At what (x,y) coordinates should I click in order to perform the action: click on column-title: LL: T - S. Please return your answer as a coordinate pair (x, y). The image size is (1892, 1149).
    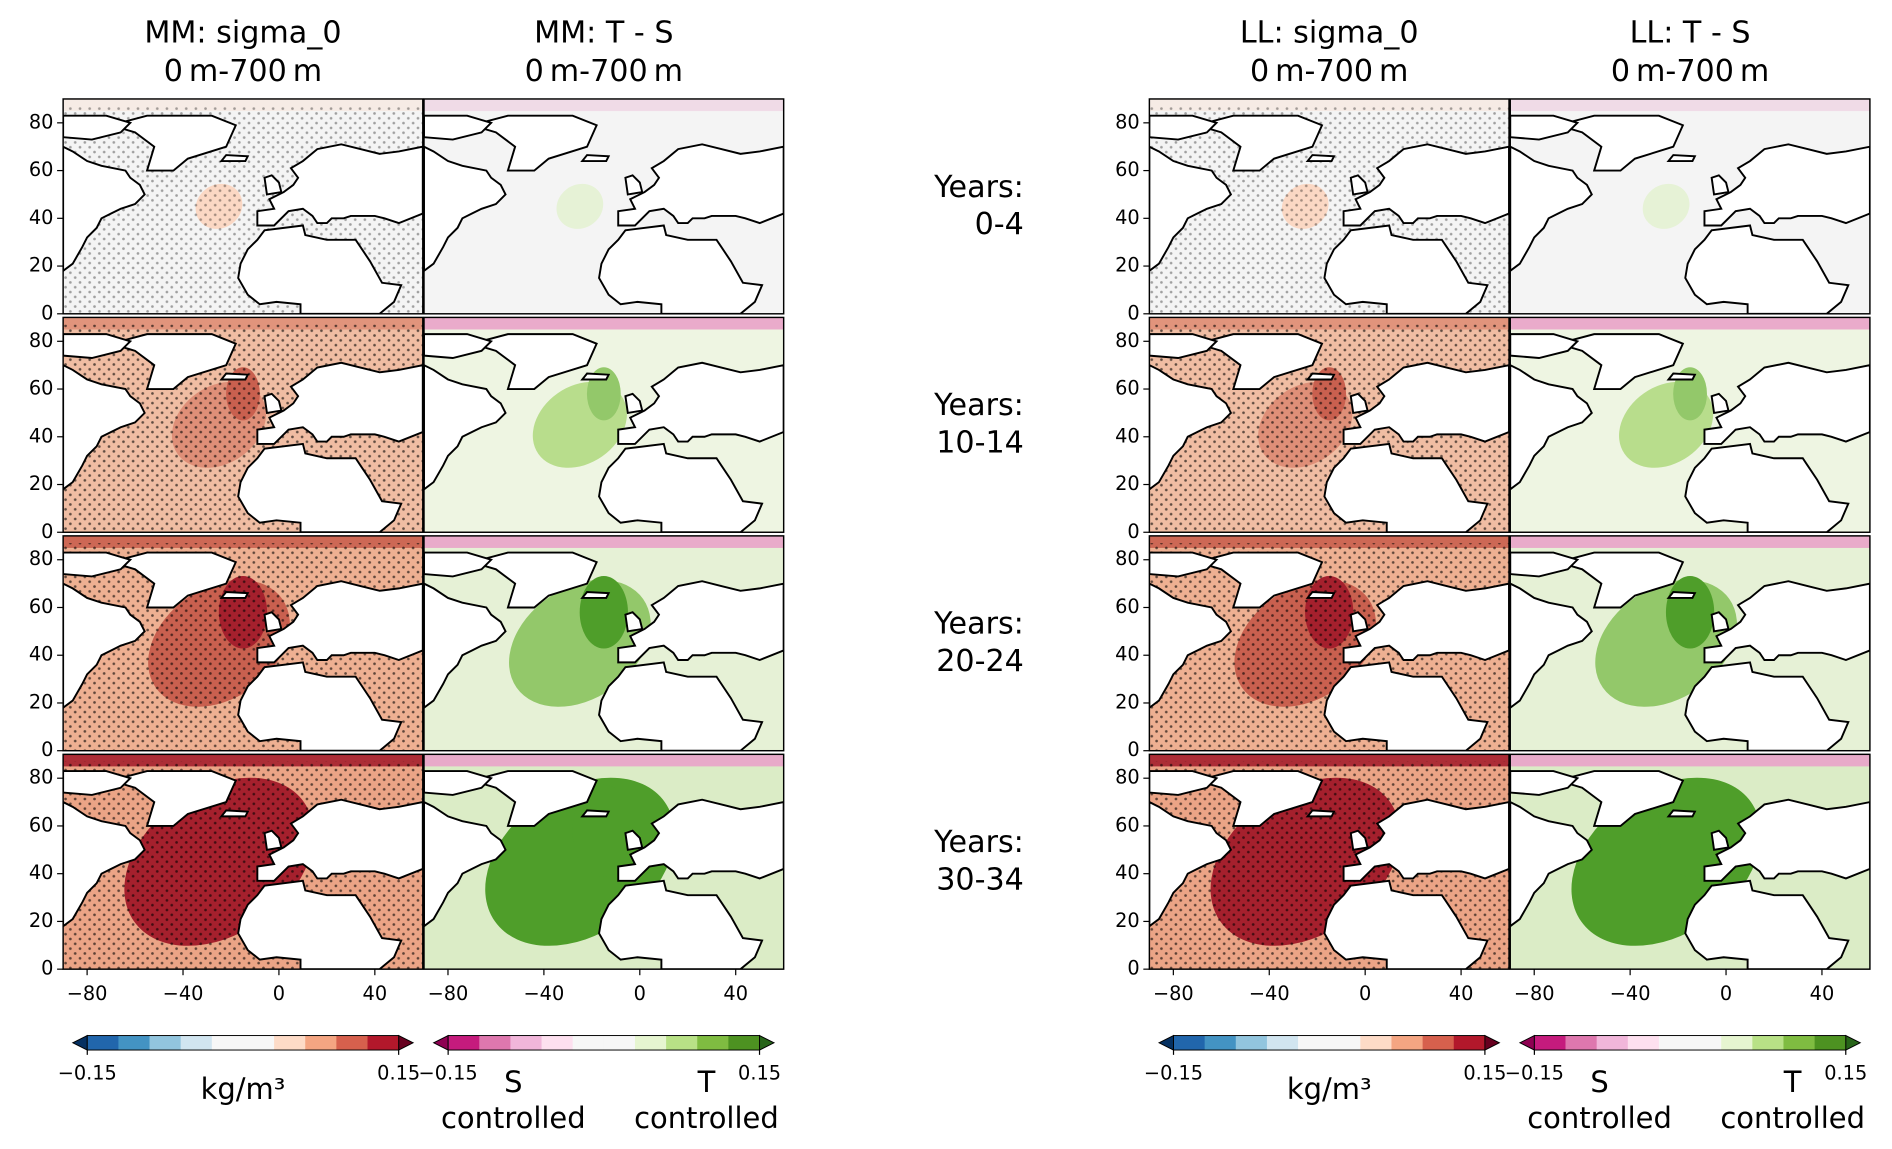
    Looking at the image, I should click on (1690, 32).